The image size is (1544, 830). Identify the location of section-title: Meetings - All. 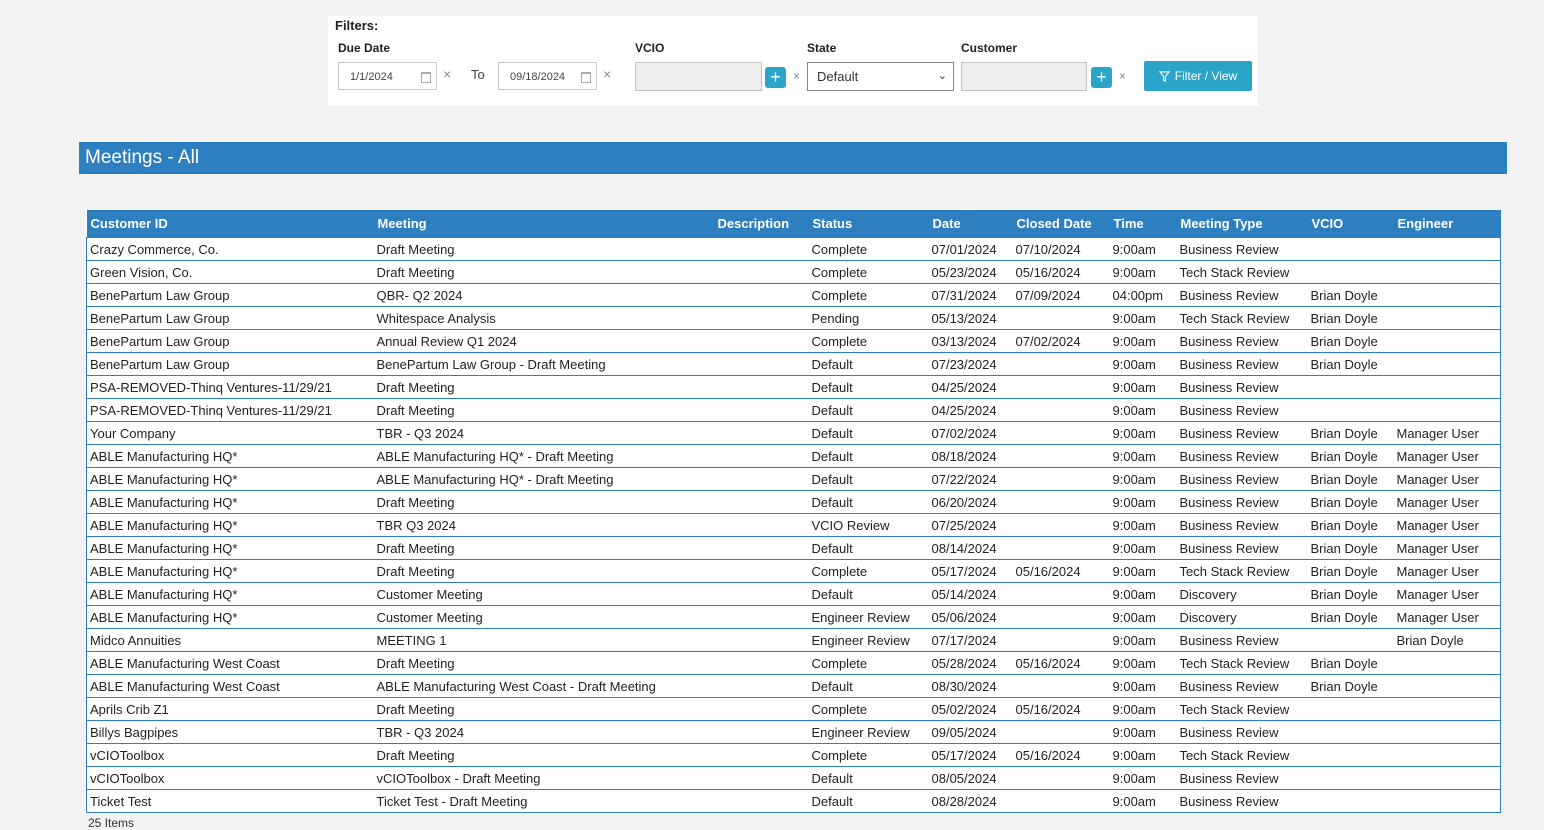
(793, 158).